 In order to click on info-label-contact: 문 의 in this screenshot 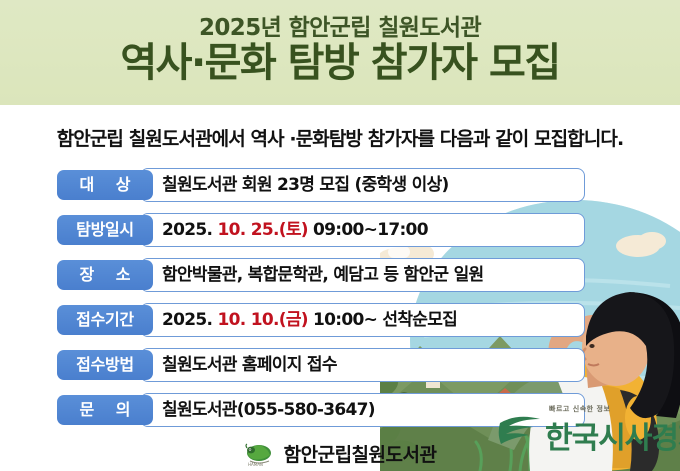, I will do `click(105, 410)`.